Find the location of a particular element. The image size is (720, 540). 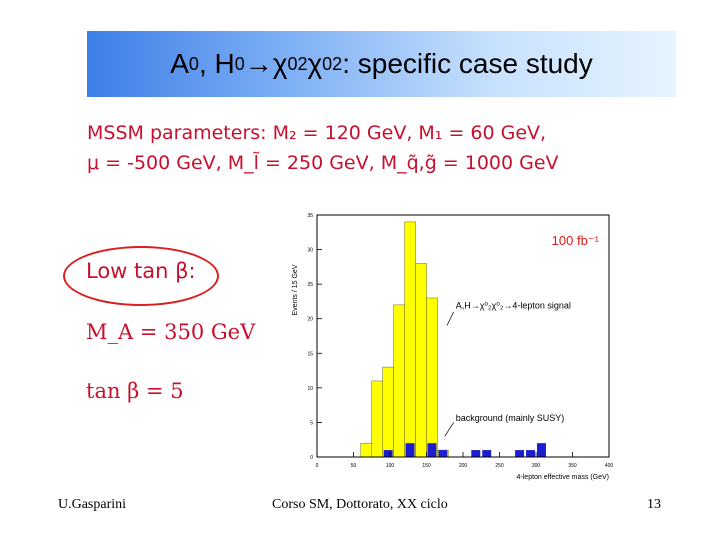

x-tick-label: 100 is located at coordinates (390, 466).